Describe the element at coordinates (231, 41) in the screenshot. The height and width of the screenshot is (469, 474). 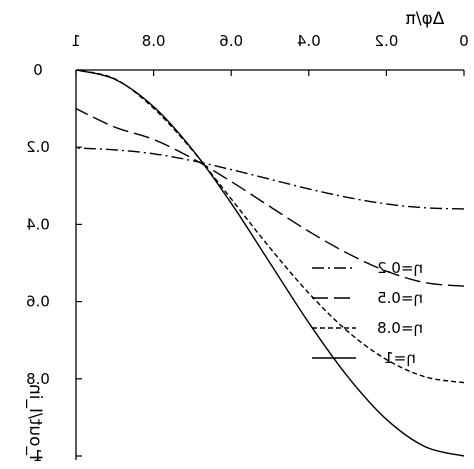
I see `x-tick-label: 0.6` at that location.